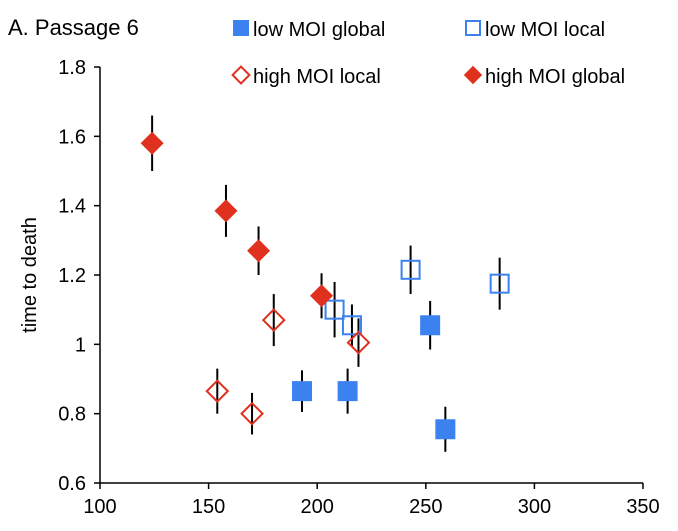 The height and width of the screenshot is (531, 678). I want to click on x-tick-label: 150, so click(208, 507).